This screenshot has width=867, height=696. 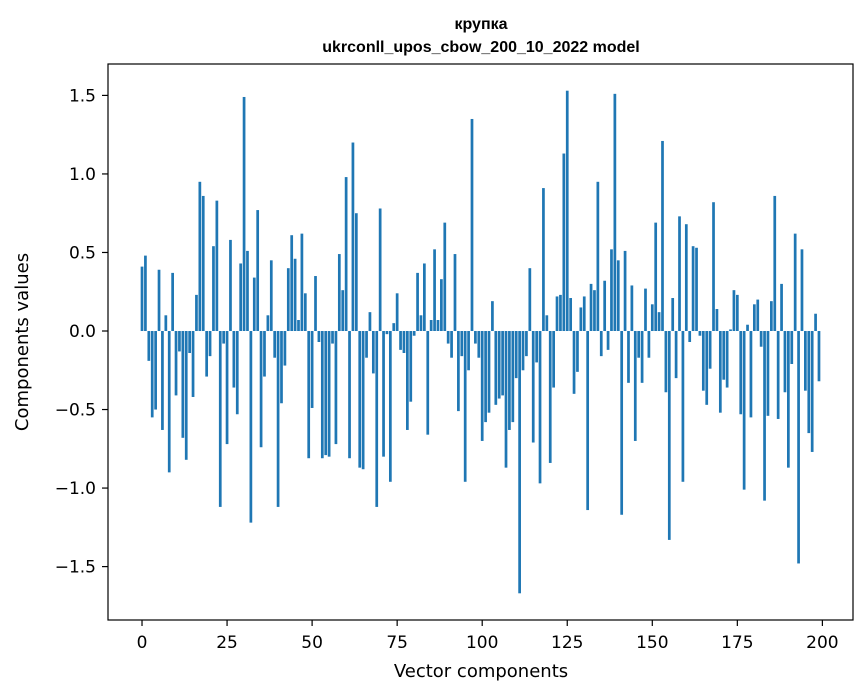 I want to click on y-tick-label: 0.5, so click(x=82, y=253).